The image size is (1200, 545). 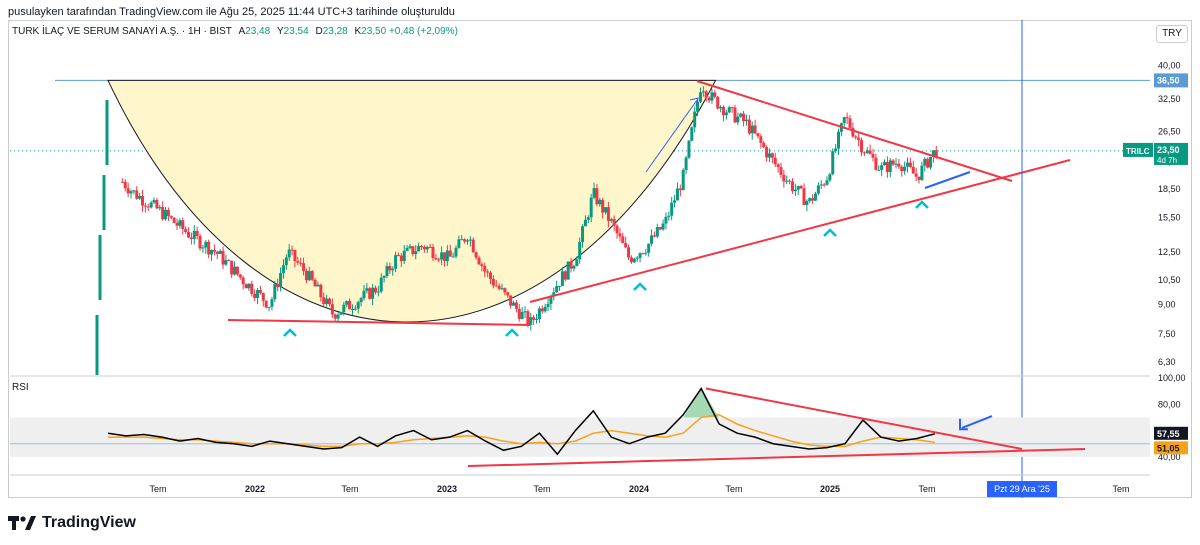 What do you see at coordinates (1171, 433) in the screenshot?
I see `rsi-value-tag` at bounding box center [1171, 433].